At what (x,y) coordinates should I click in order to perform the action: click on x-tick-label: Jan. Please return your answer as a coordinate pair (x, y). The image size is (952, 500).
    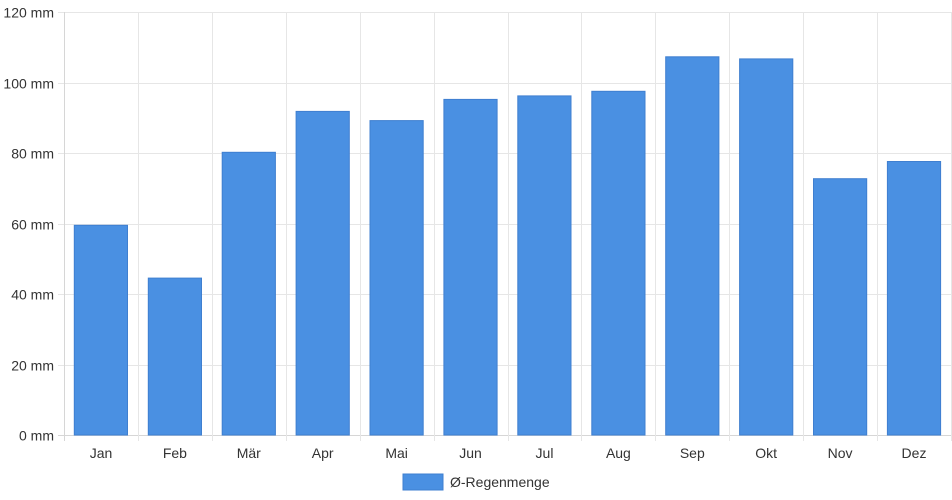
    Looking at the image, I should click on (101, 453).